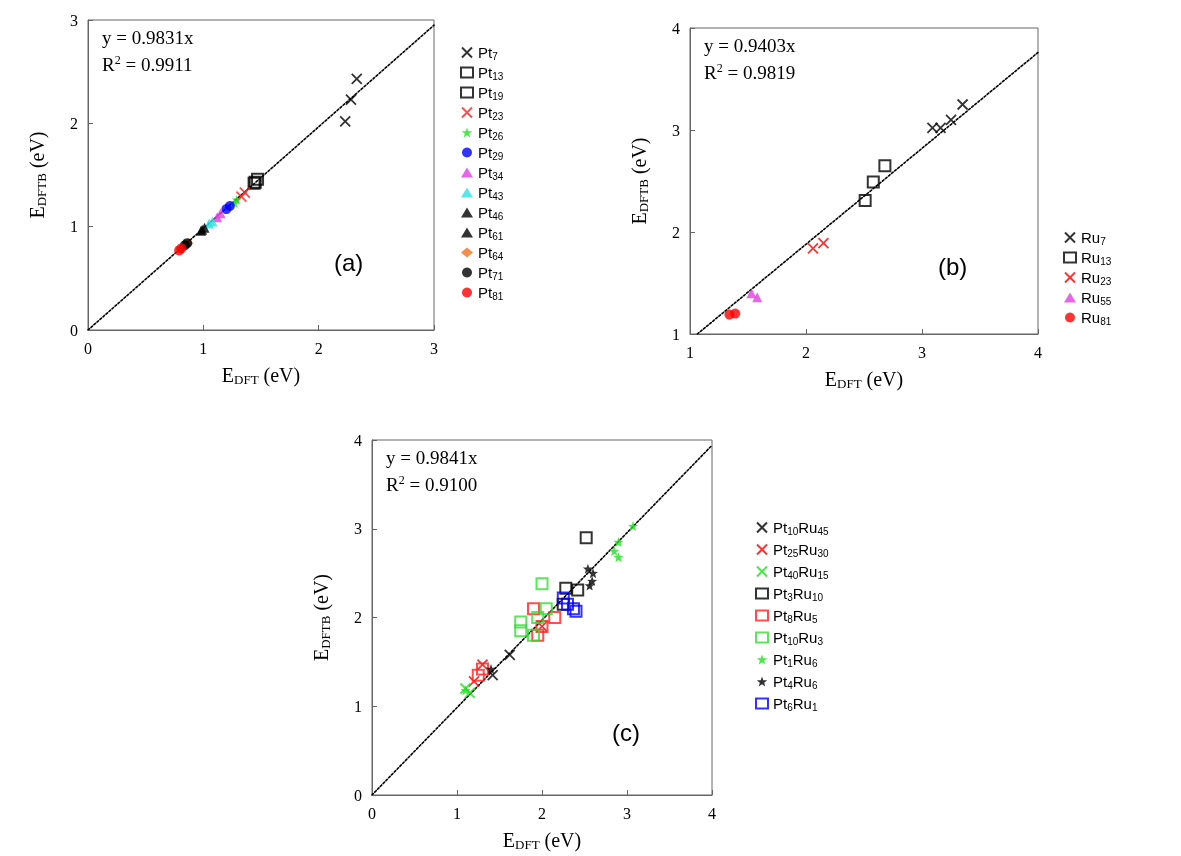 Image resolution: width=1181 pixels, height=856 pixels. Describe the element at coordinates (750, 45) in the screenshot. I see `annotation: y = 0.9403x` at that location.